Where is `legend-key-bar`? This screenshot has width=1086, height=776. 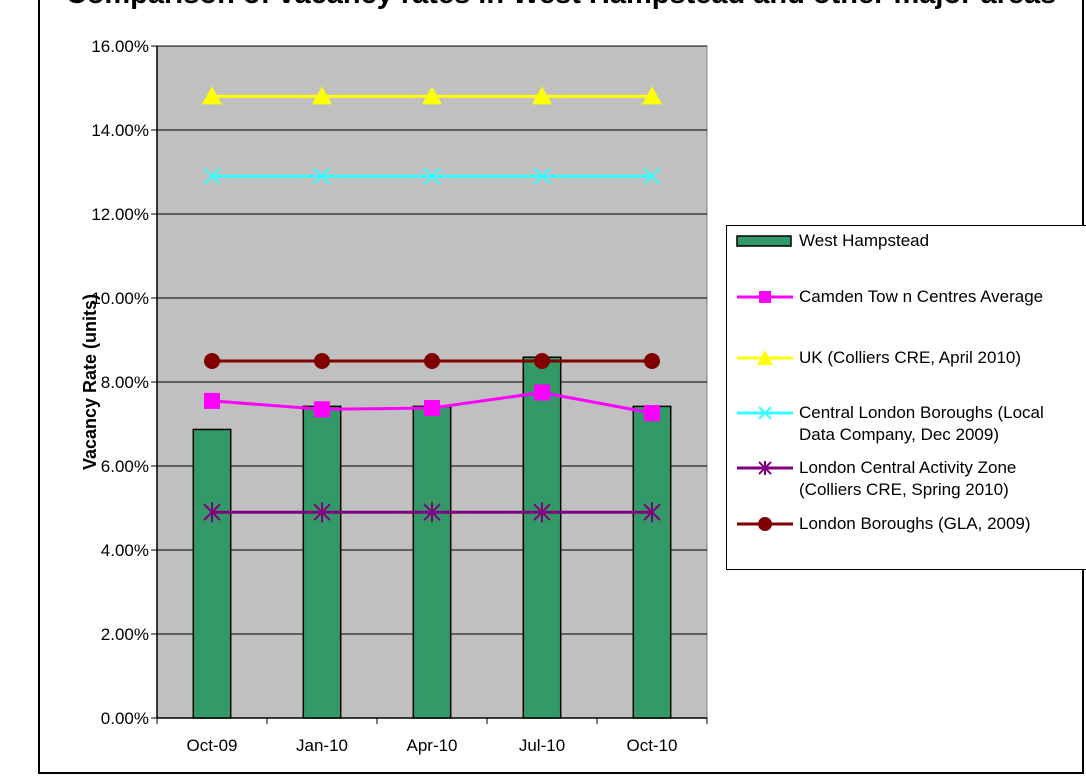
legend-key-bar is located at coordinates (765, 241).